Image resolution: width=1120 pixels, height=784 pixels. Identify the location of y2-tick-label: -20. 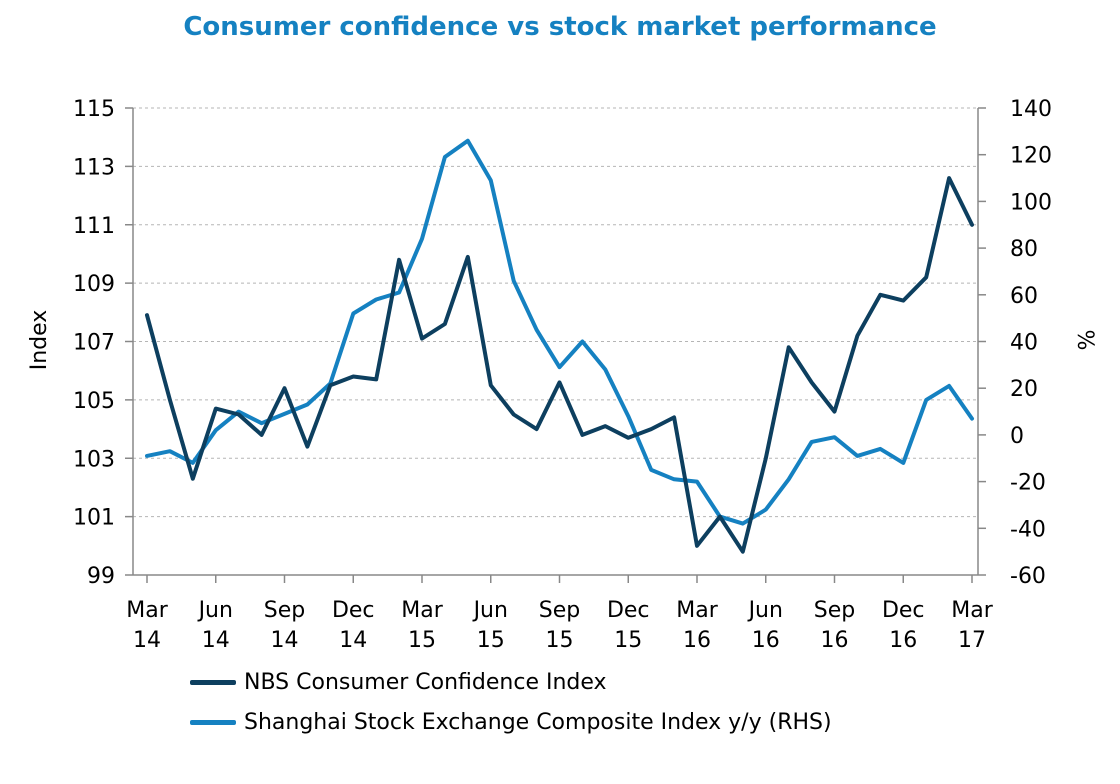
(1028, 483).